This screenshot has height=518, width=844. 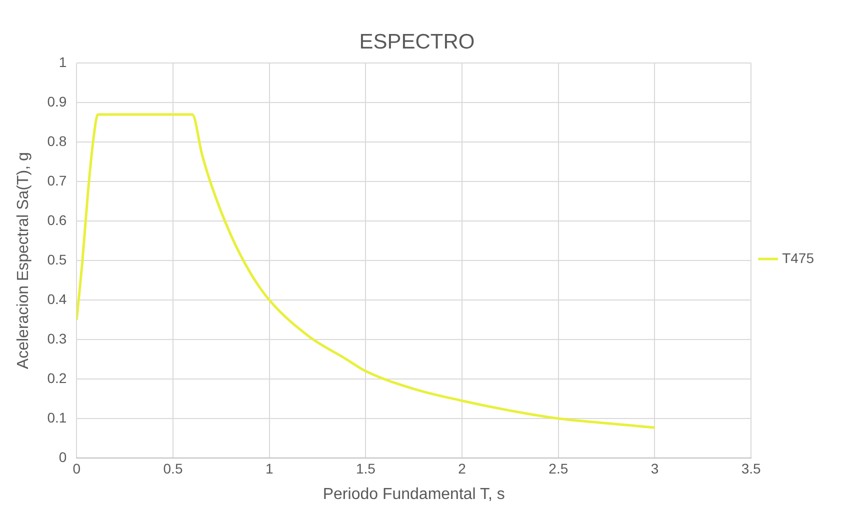 I want to click on x-tick-label: 3.5, so click(x=751, y=468).